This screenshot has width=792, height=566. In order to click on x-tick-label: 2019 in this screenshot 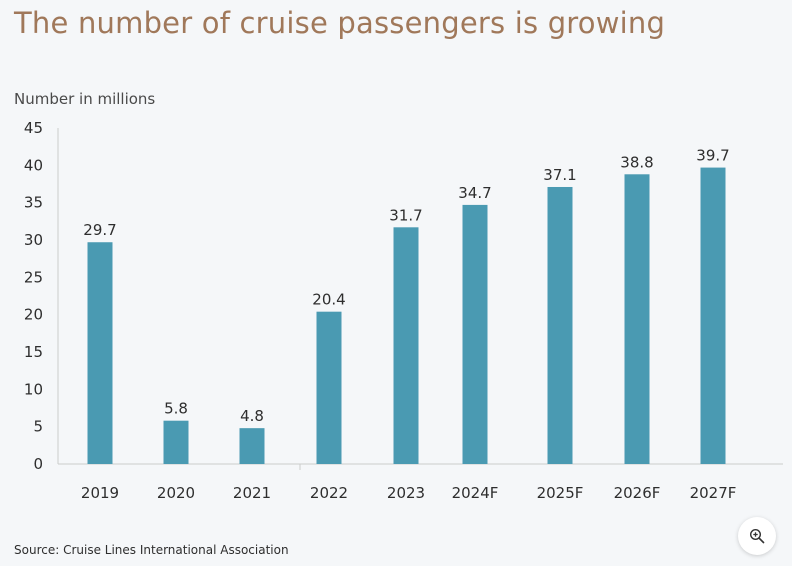, I will do `click(100, 493)`.